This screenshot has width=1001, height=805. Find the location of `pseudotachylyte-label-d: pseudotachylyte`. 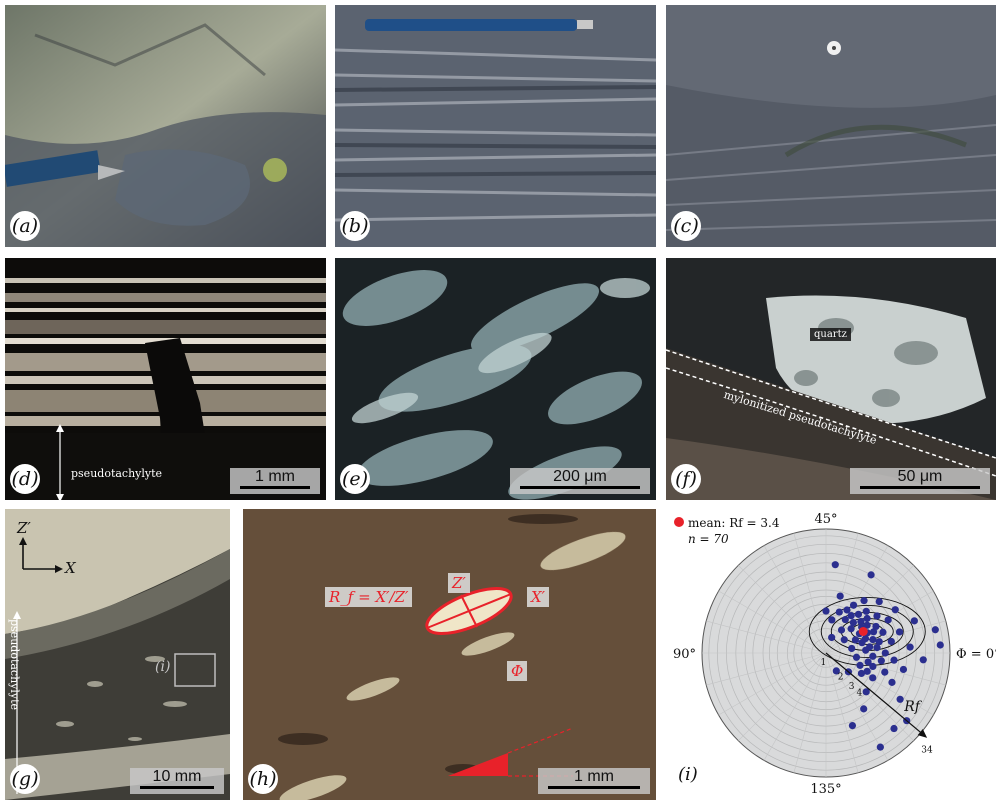

pseudotachylyte-label-d: pseudotachylyte is located at coordinates (117, 473).